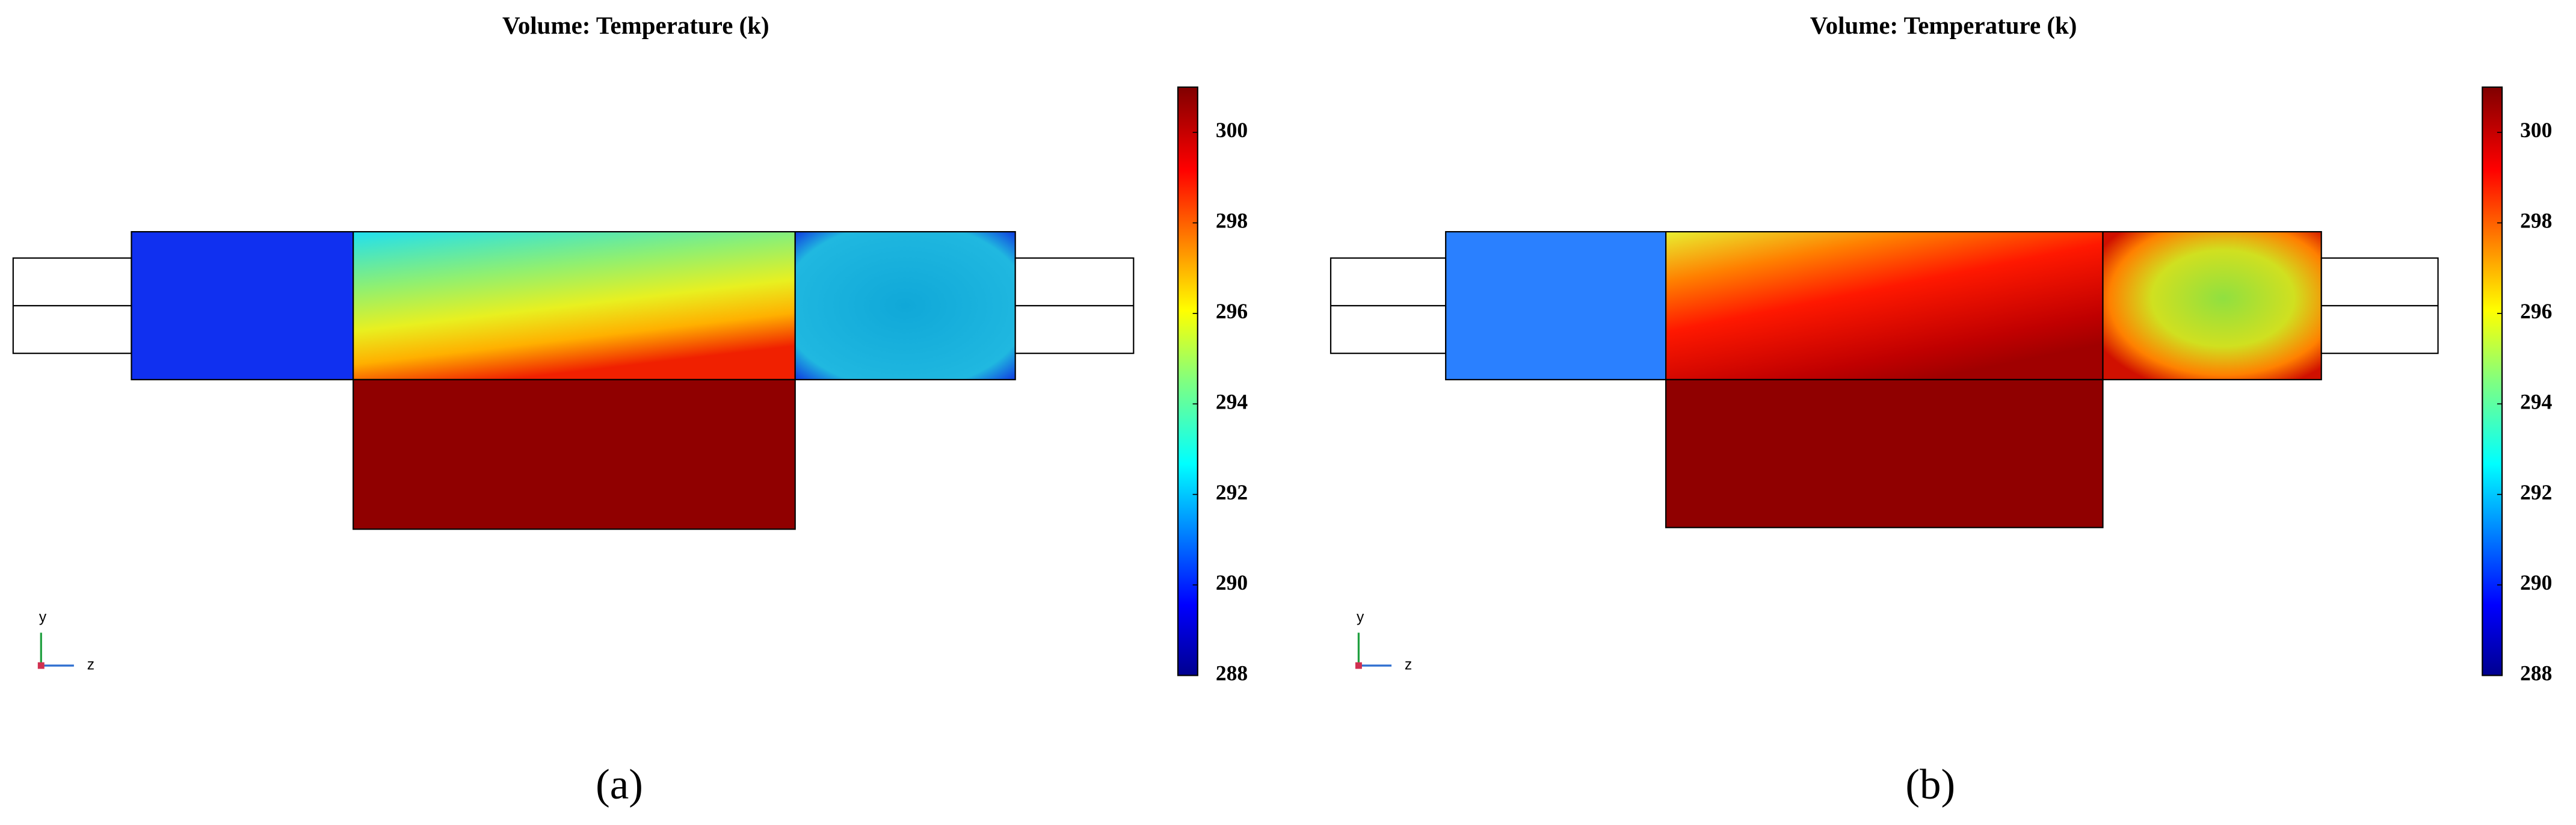  I want to click on panel-label: (a), so click(619, 784).